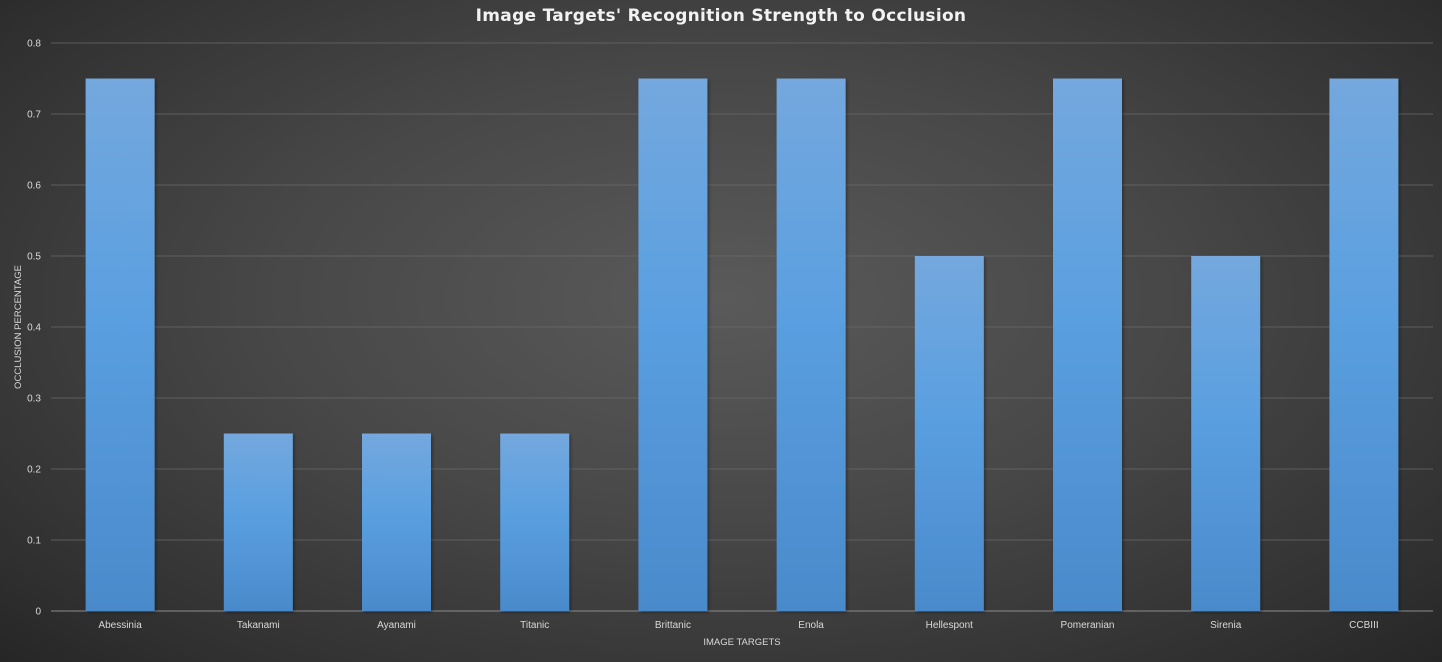  What do you see at coordinates (120, 344) in the screenshot?
I see `bar-abessinia` at bounding box center [120, 344].